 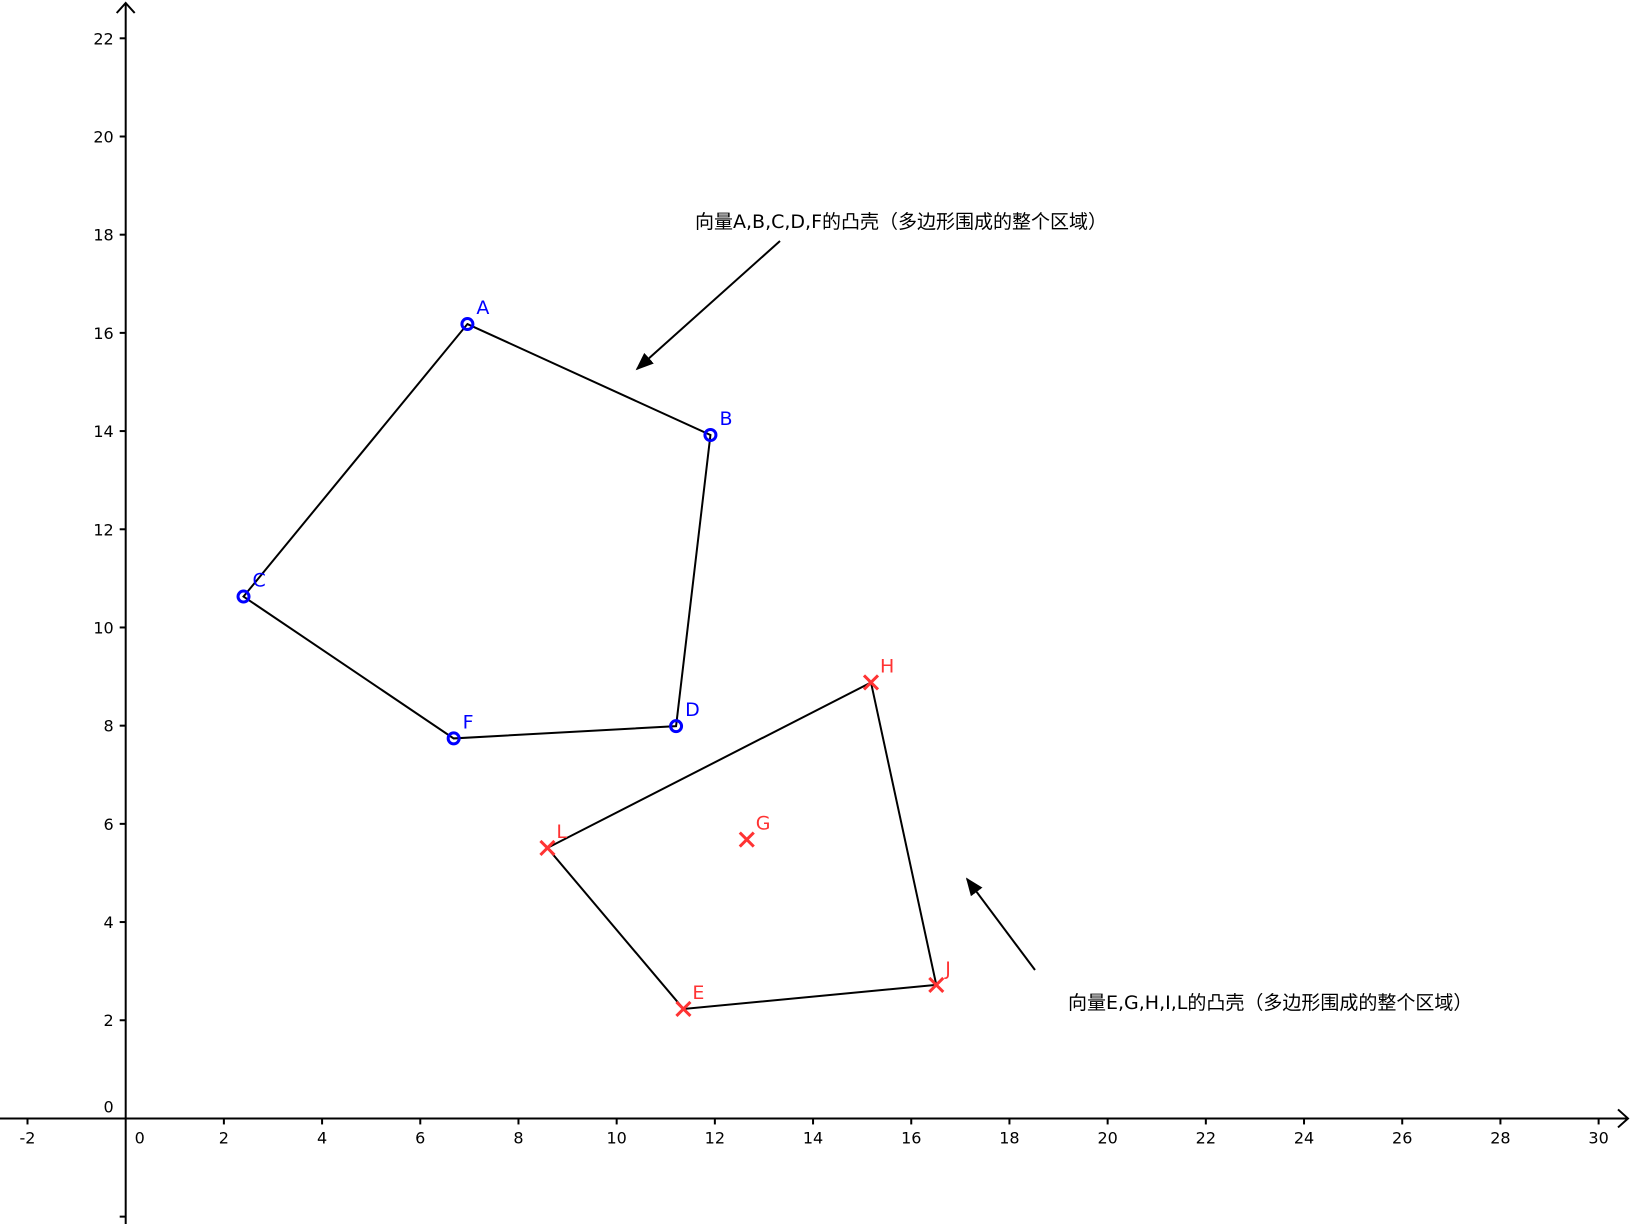 I want to click on x-axis-arrow, so click(x=1623, y=1118).